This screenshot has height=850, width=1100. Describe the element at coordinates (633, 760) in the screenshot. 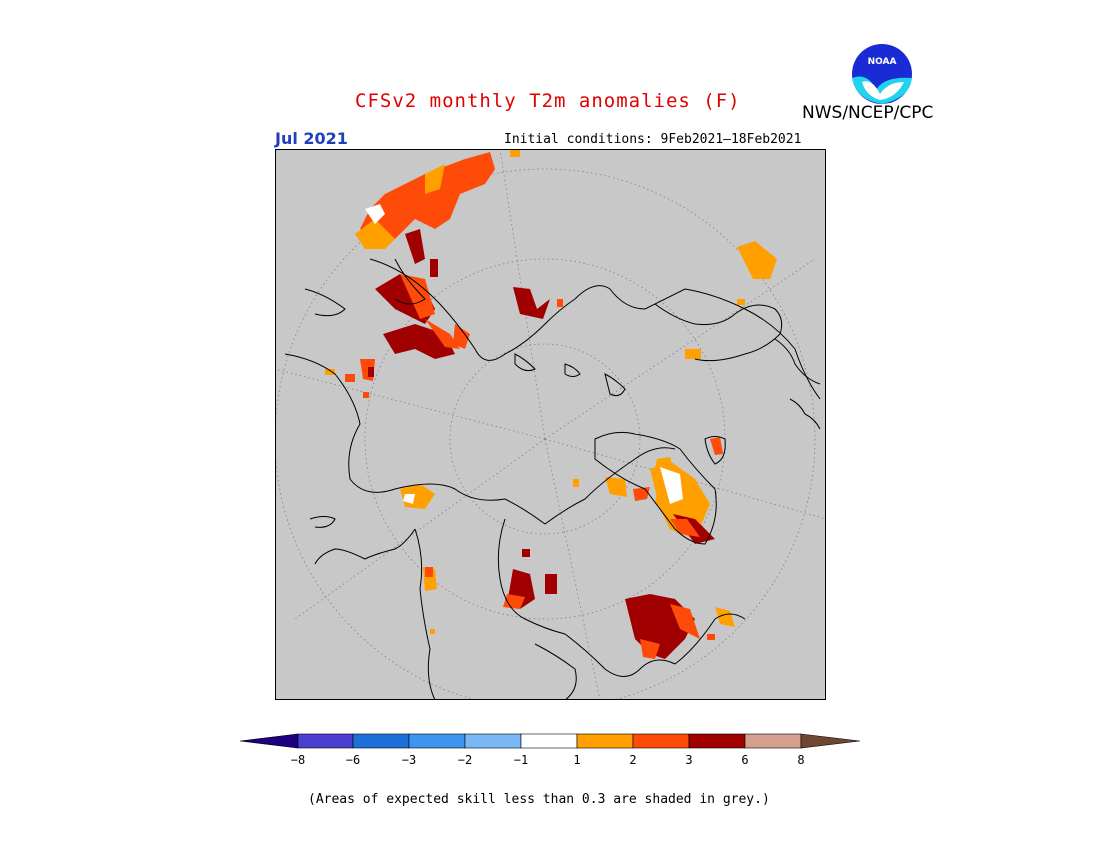

I see `legend-tick-label: 2` at that location.